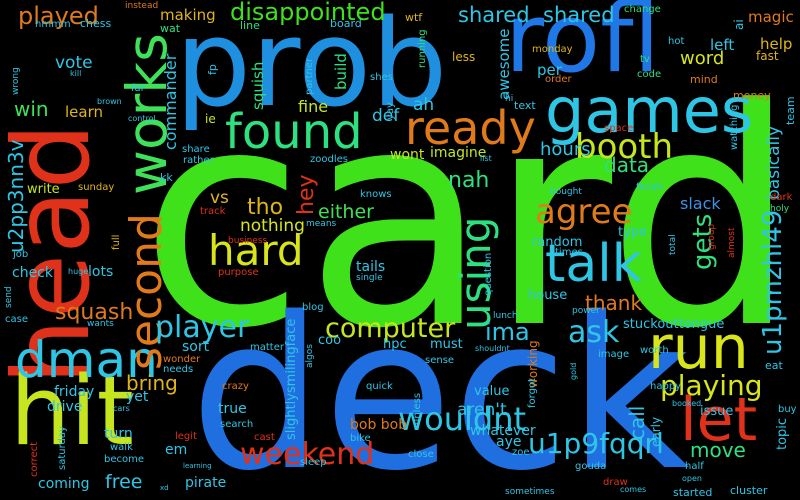 The height and width of the screenshot is (500, 800). Describe the element at coordinates (379, 386) in the screenshot. I see `word-quick: quick` at that location.